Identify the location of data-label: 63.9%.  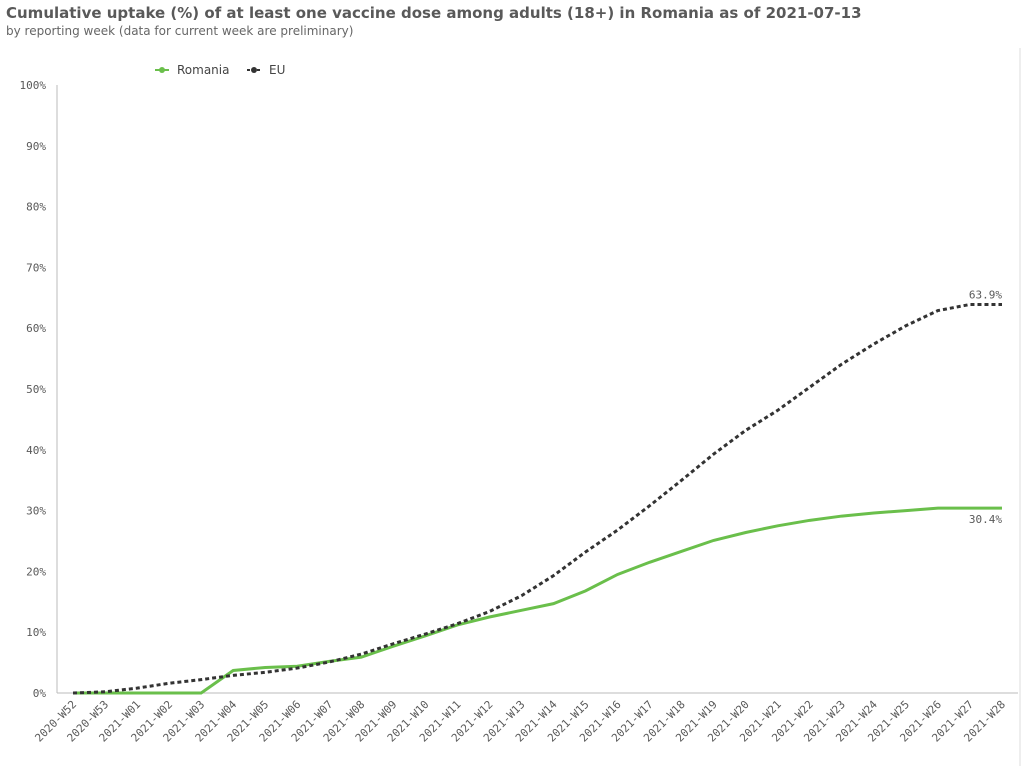
(985, 294).